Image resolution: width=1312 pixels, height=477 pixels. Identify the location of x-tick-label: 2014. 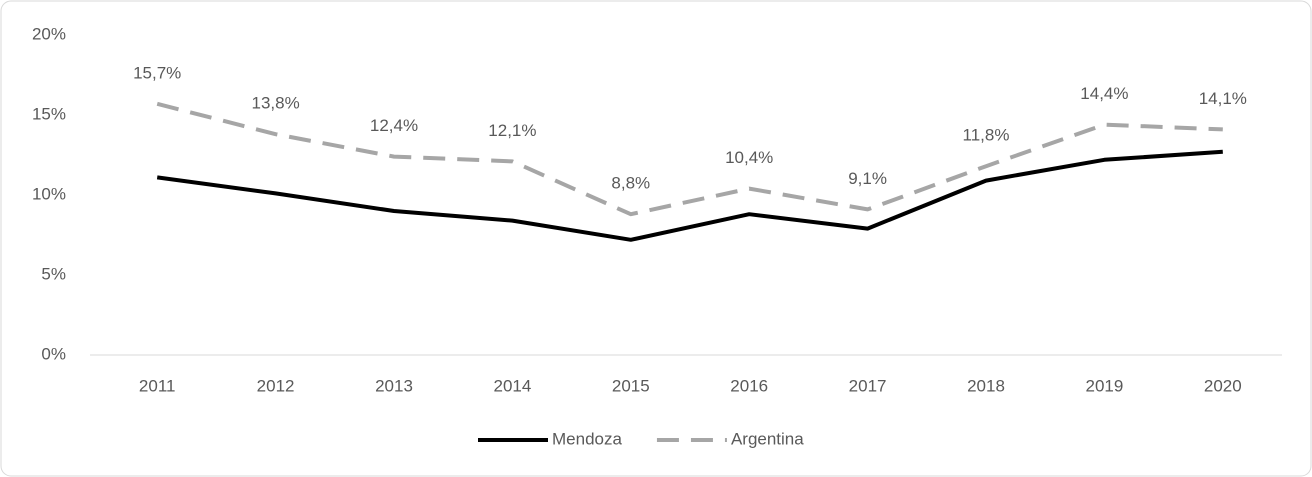
(512, 385).